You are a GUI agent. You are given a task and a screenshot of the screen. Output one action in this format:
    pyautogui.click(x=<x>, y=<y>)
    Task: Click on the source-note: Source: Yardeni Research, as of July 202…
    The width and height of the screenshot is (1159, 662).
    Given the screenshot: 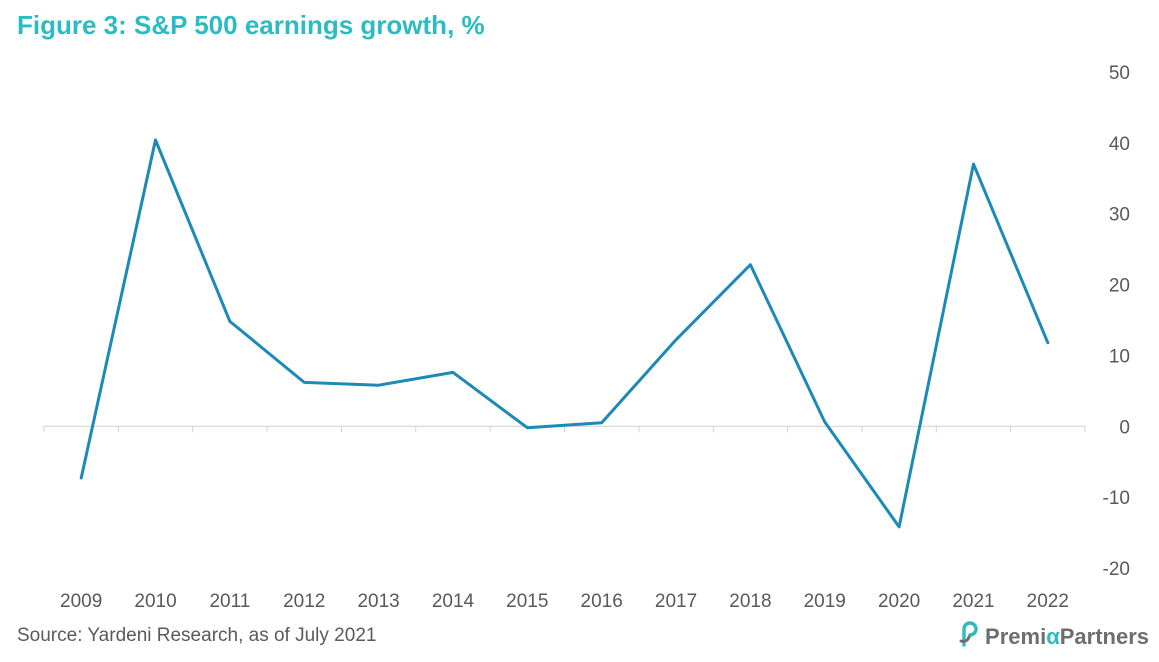 What is the action you would take?
    pyautogui.click(x=197, y=635)
    